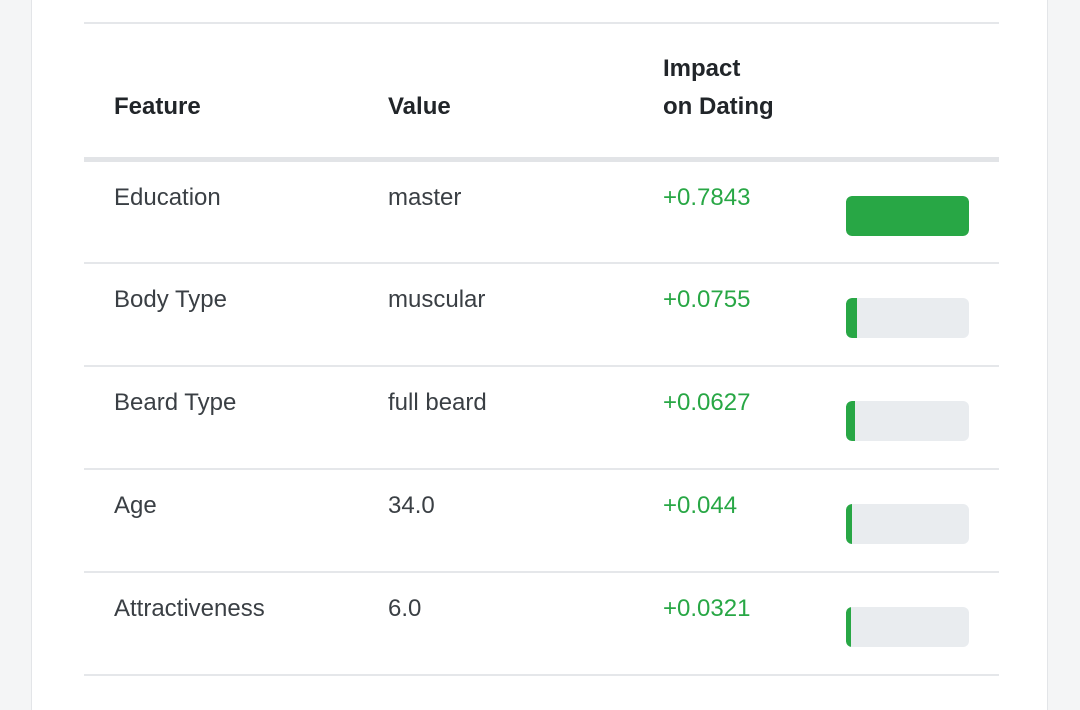 This screenshot has height=710, width=1080. Describe the element at coordinates (495, 92) in the screenshot. I see `header-value: Value` at that location.